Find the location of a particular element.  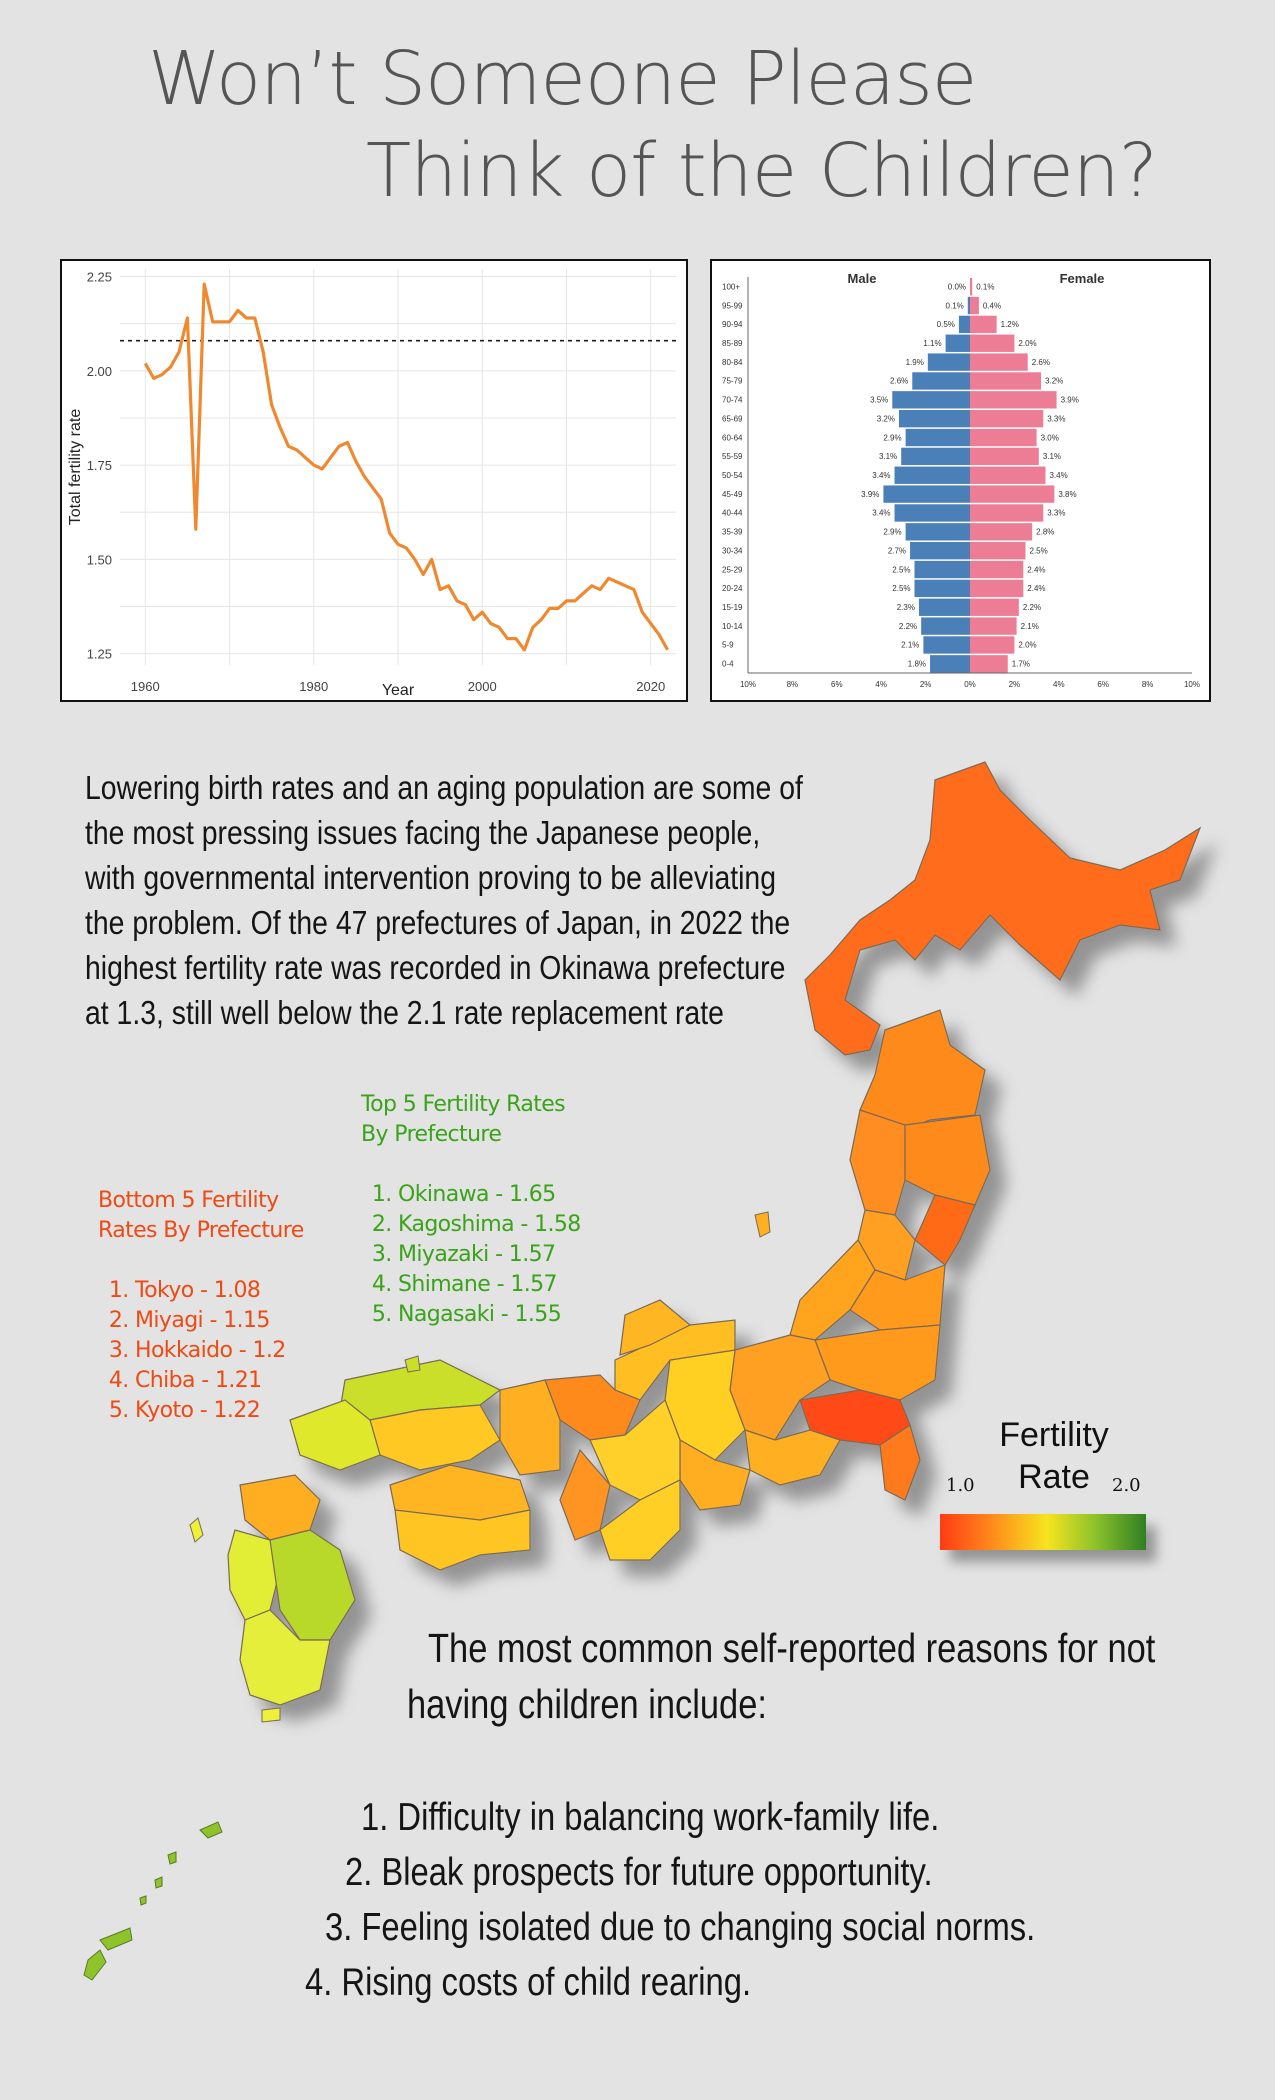

title-line-2: Think of the Children? is located at coordinates (762, 171).